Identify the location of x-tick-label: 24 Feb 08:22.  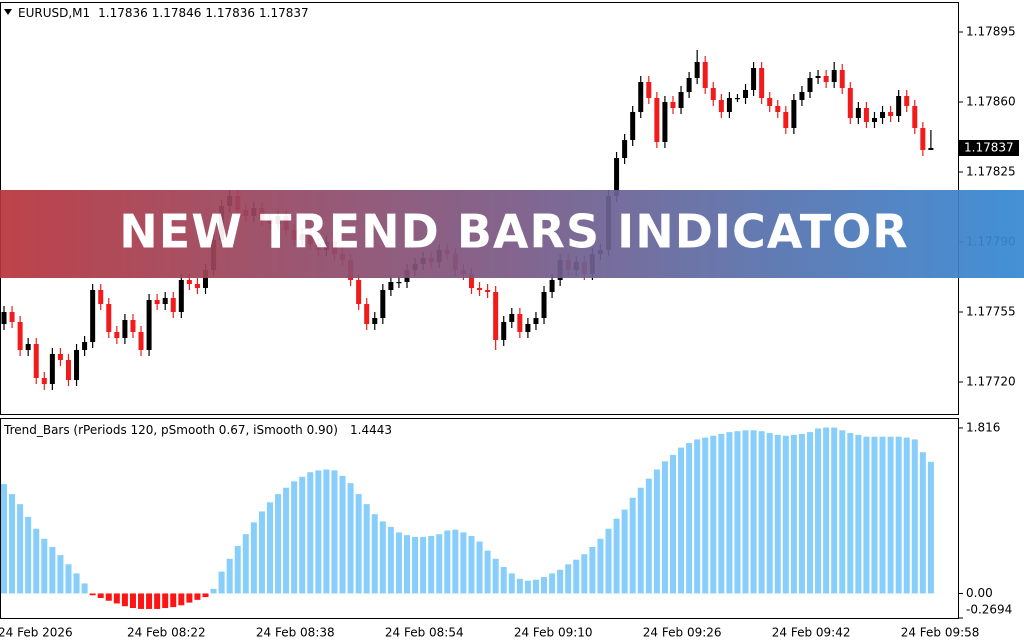
(166, 633).